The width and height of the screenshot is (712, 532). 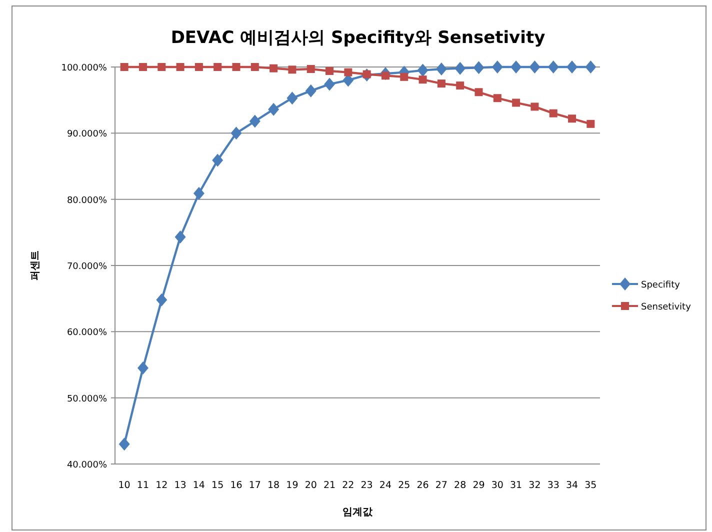 What do you see at coordinates (310, 485) in the screenshot?
I see `x-tick-label: 20` at bounding box center [310, 485].